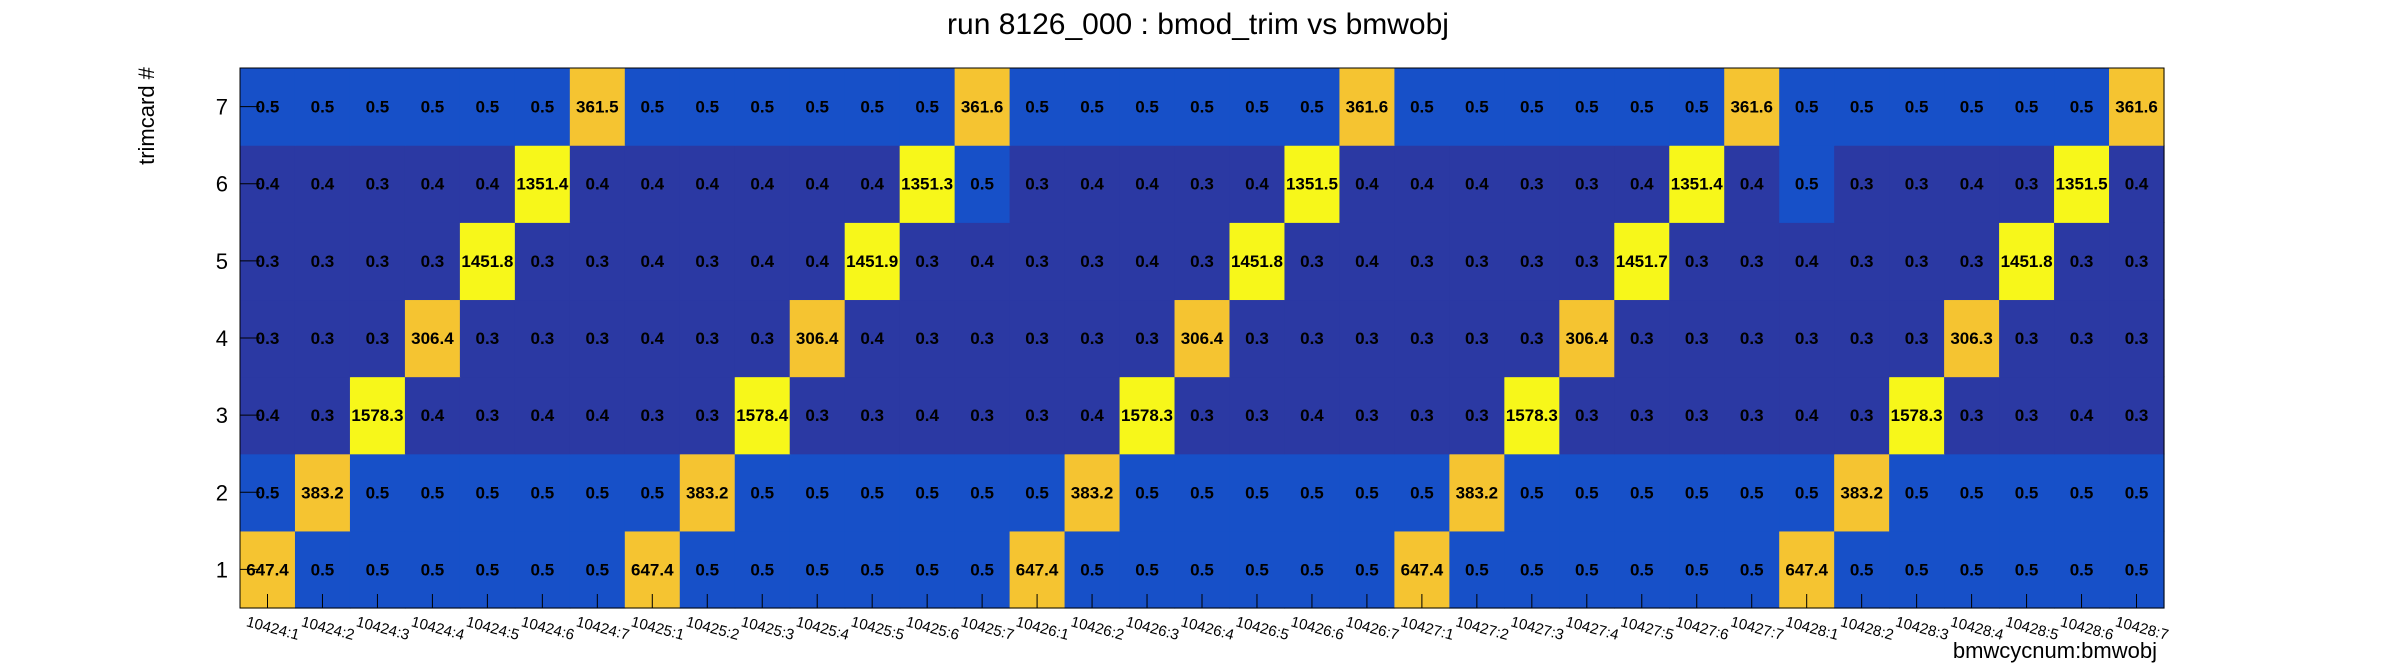 The height and width of the screenshot is (672, 2396). Describe the element at coordinates (222, 415) in the screenshot. I see `y-tick-label: 3` at that location.